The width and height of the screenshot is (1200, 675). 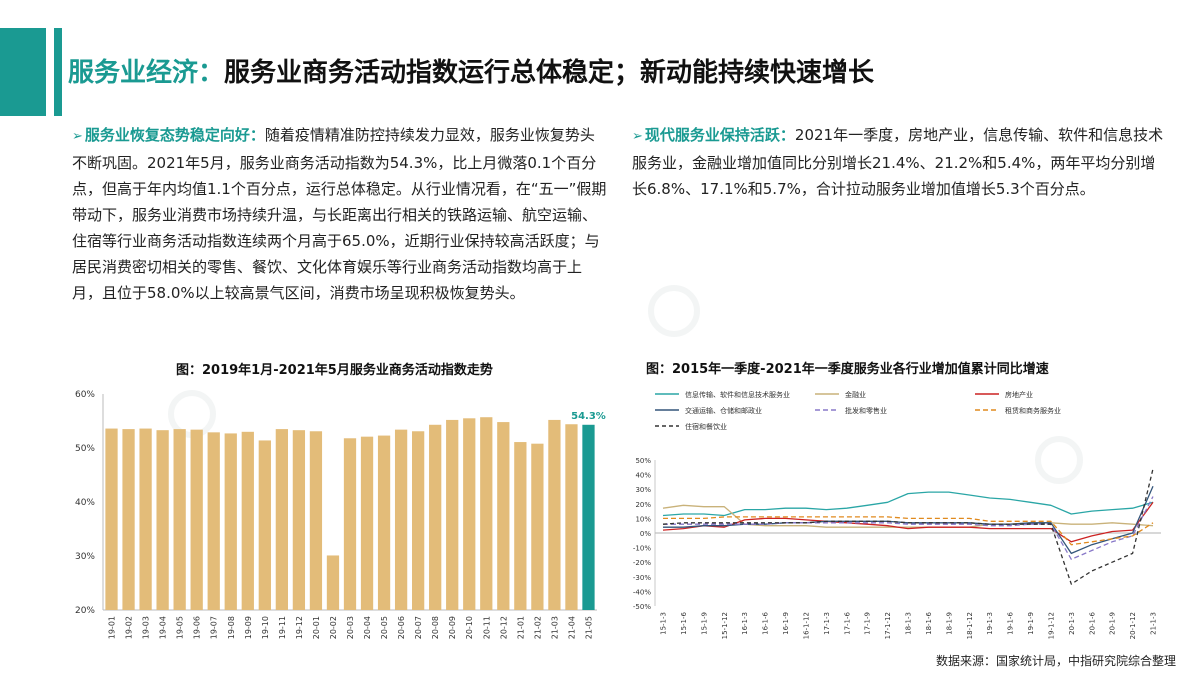 I want to click on x-tick-label: 17-1-3, so click(x=827, y=623).